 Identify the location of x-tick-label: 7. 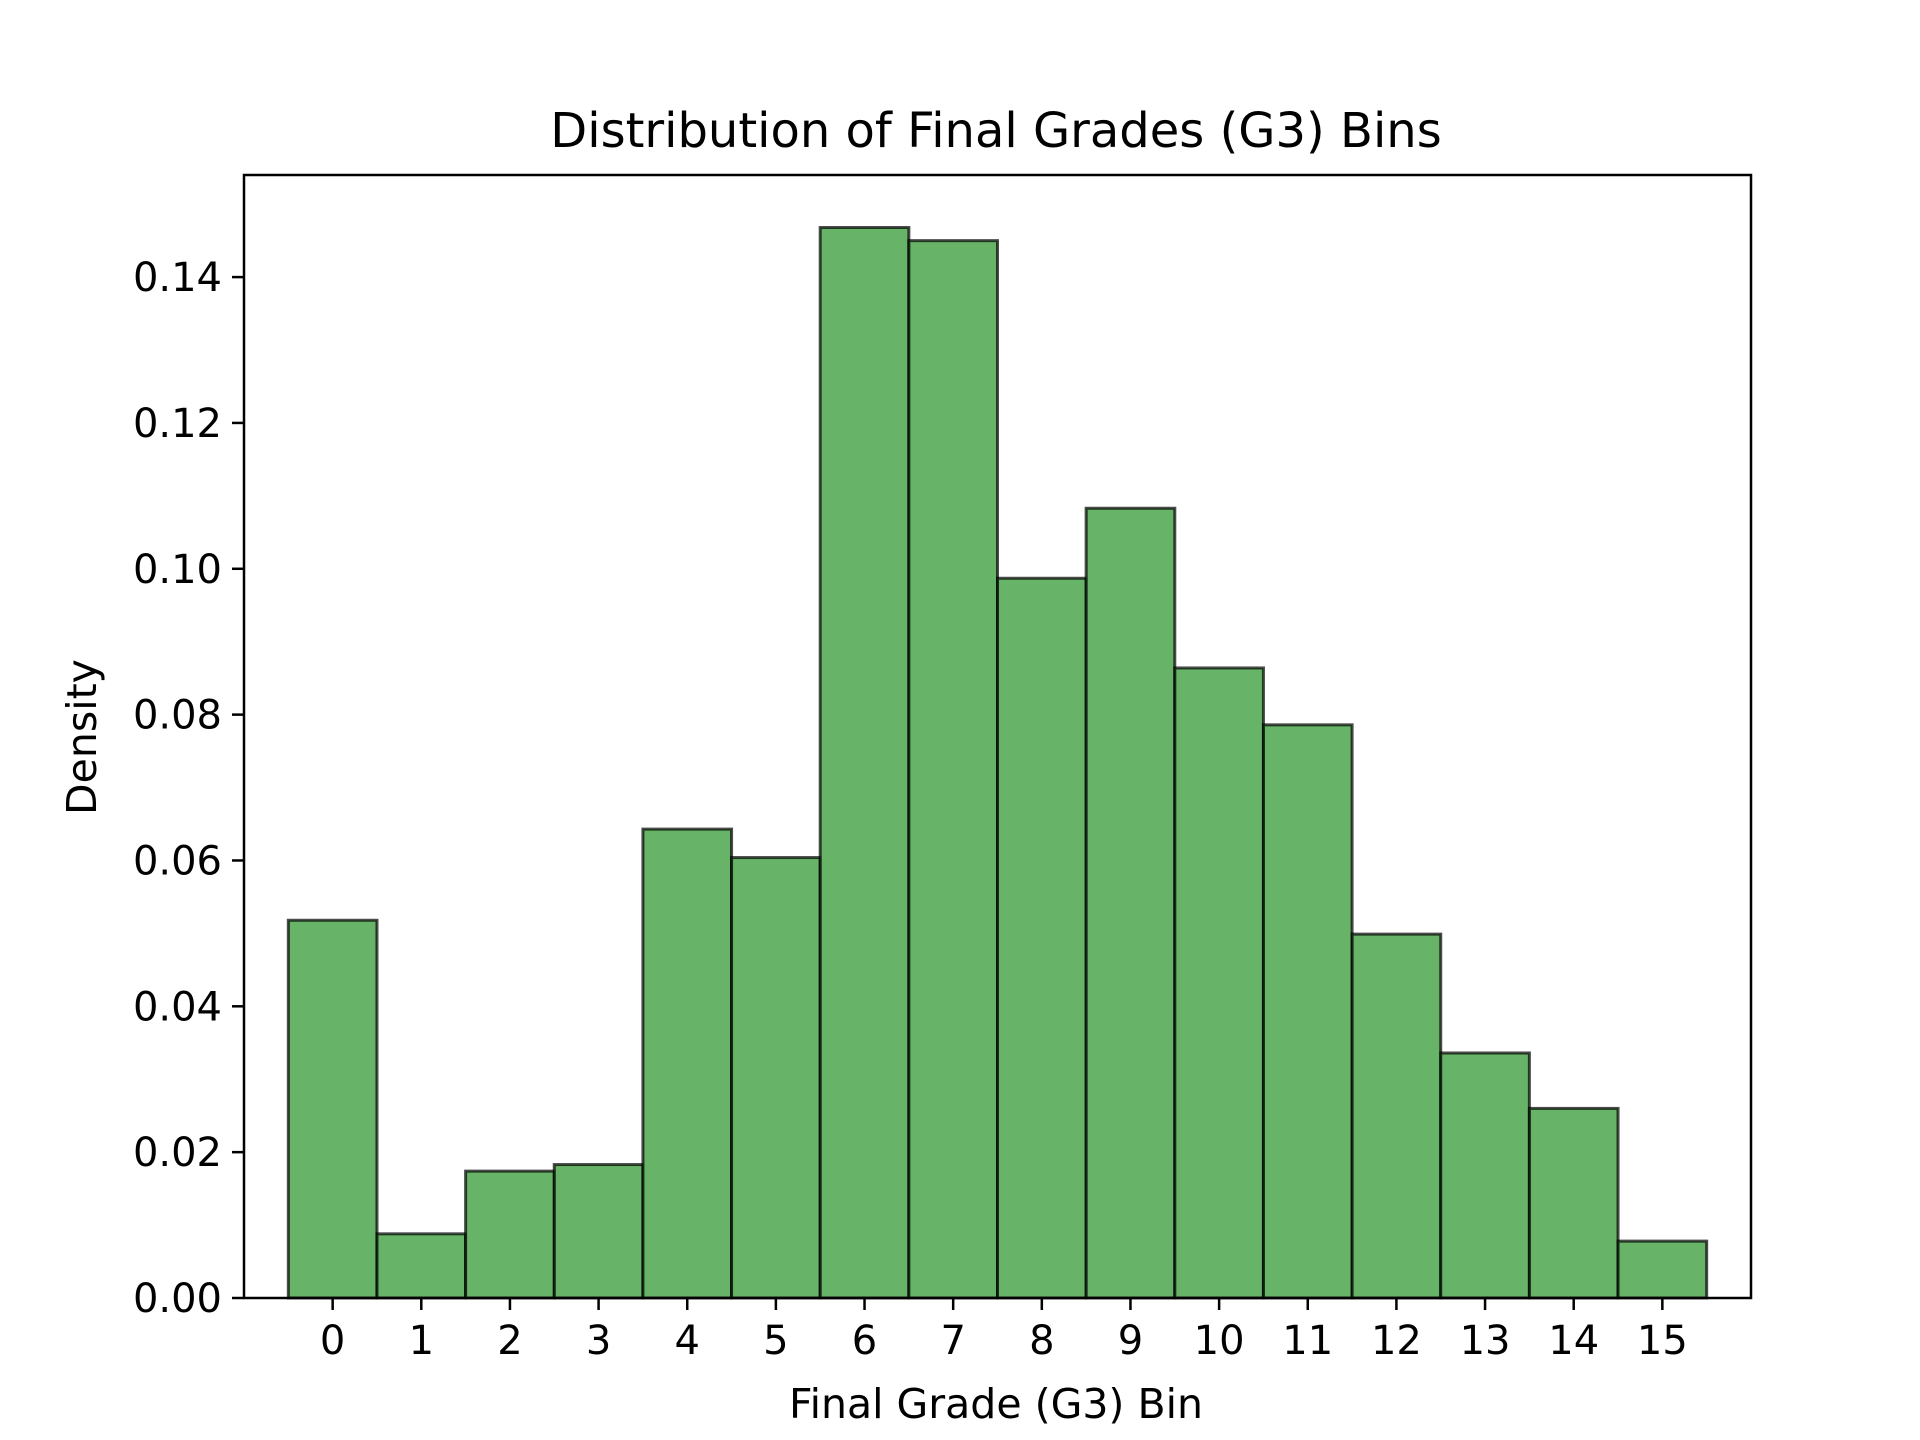
(952, 1341).